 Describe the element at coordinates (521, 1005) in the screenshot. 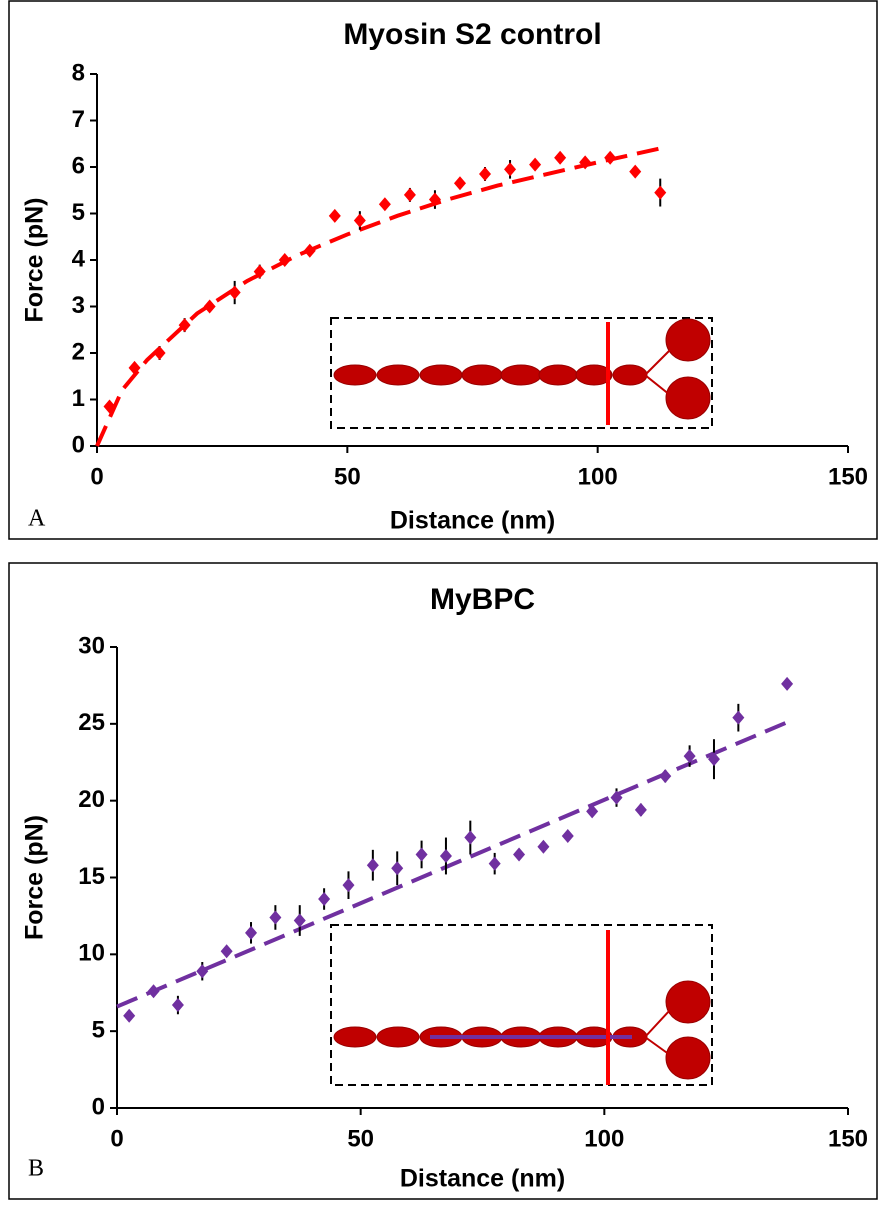

I see `inset-b` at that location.